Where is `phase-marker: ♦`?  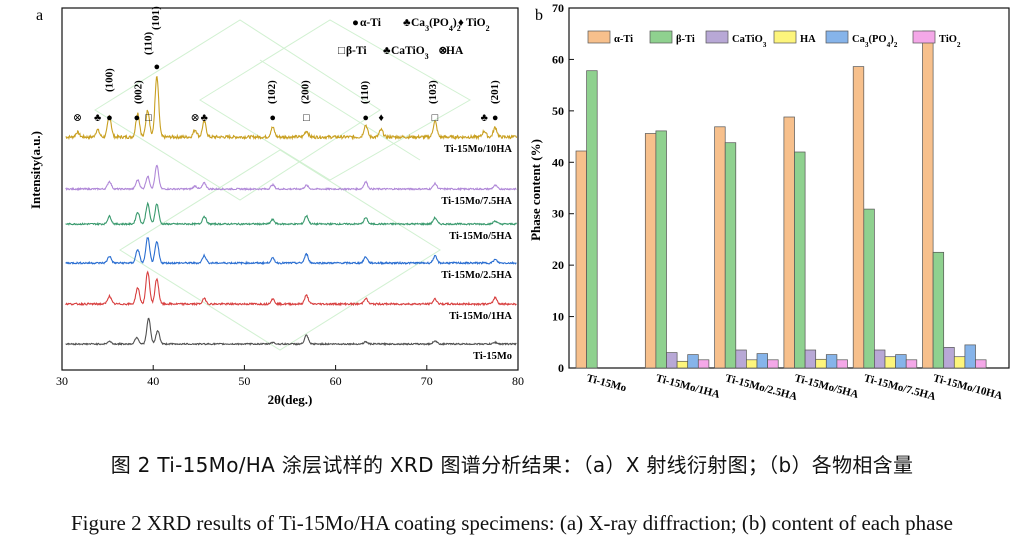
phase-marker: ♦ is located at coordinates (381, 118).